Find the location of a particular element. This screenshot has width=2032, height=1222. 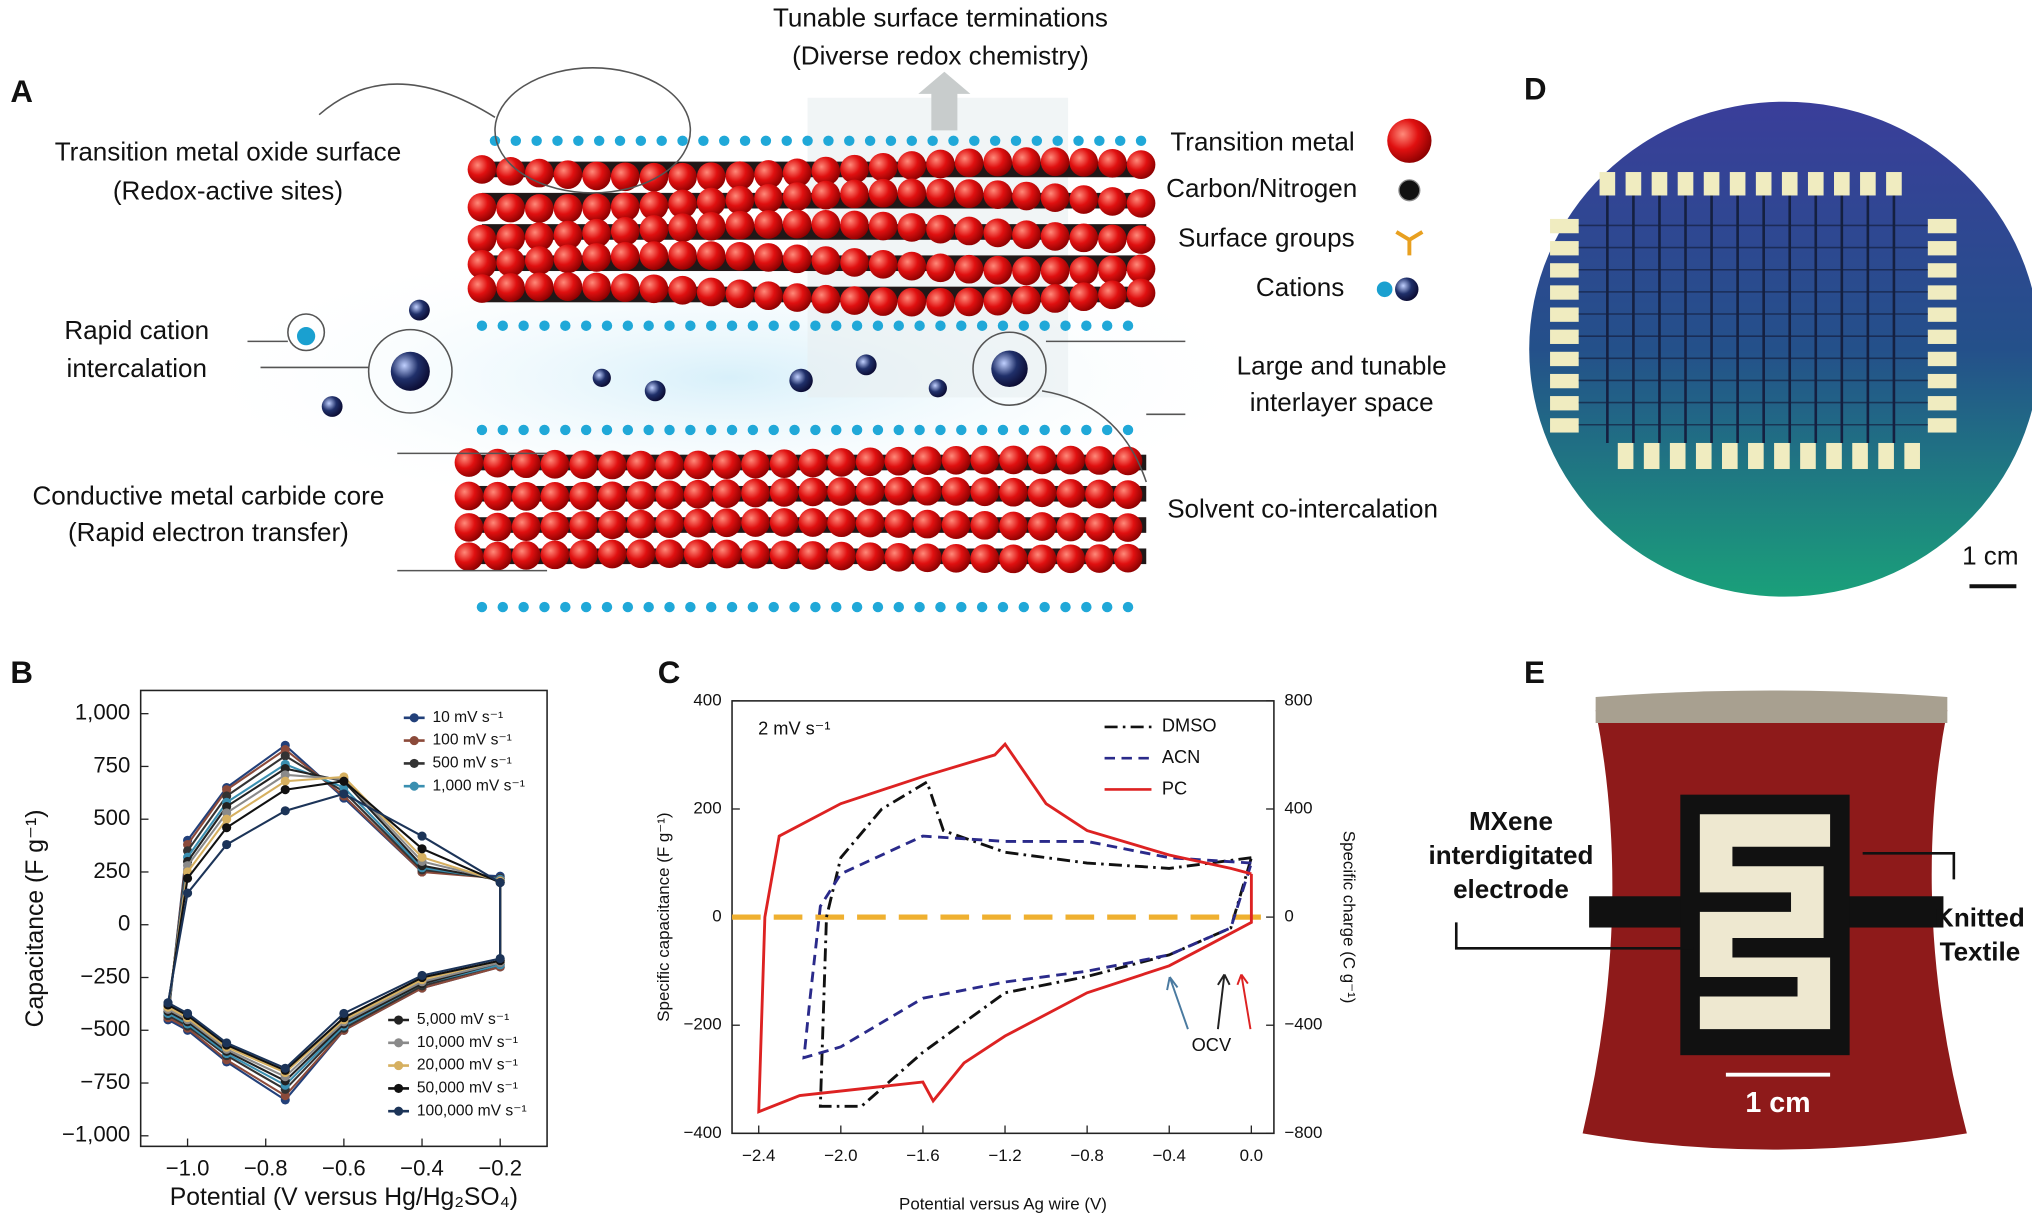

annotation: interlayer space is located at coordinates (1342, 402).